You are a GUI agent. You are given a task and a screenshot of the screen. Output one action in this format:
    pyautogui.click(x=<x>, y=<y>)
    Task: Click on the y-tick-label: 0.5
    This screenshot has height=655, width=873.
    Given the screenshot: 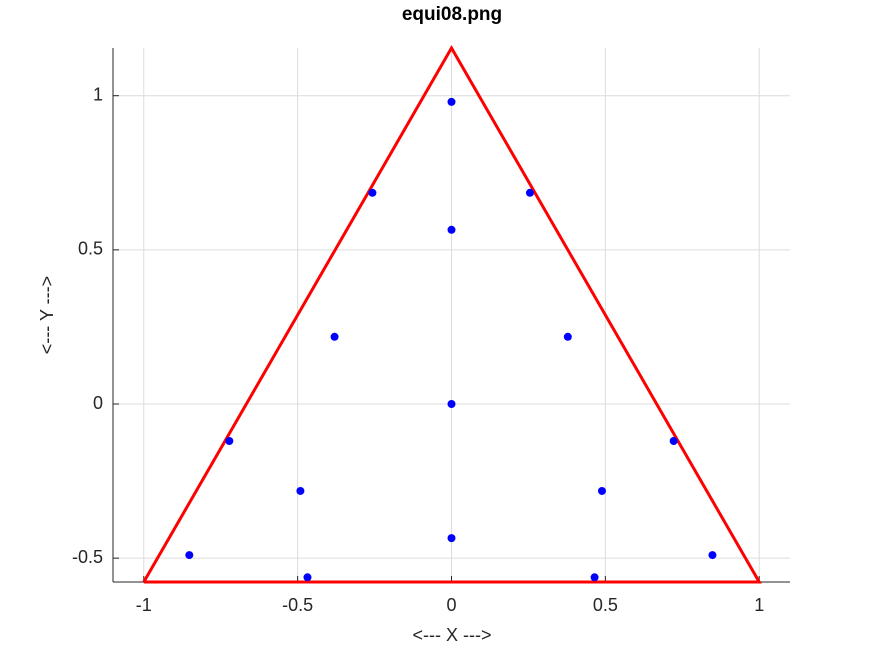 What is the action you would take?
    pyautogui.click(x=90, y=249)
    